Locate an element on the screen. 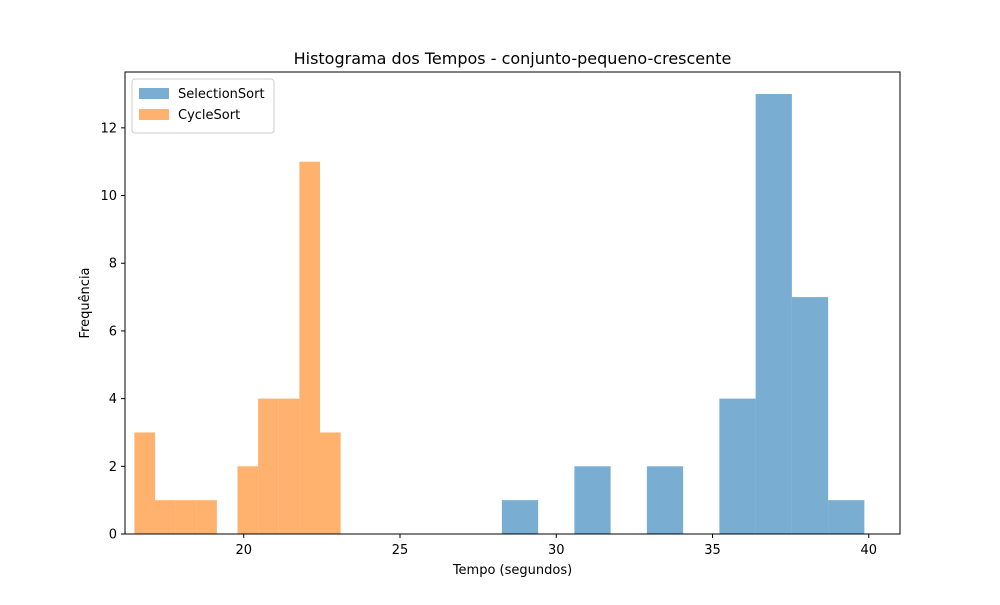 The height and width of the screenshot is (605, 1000). y-tick-label: 10 is located at coordinates (108, 196).